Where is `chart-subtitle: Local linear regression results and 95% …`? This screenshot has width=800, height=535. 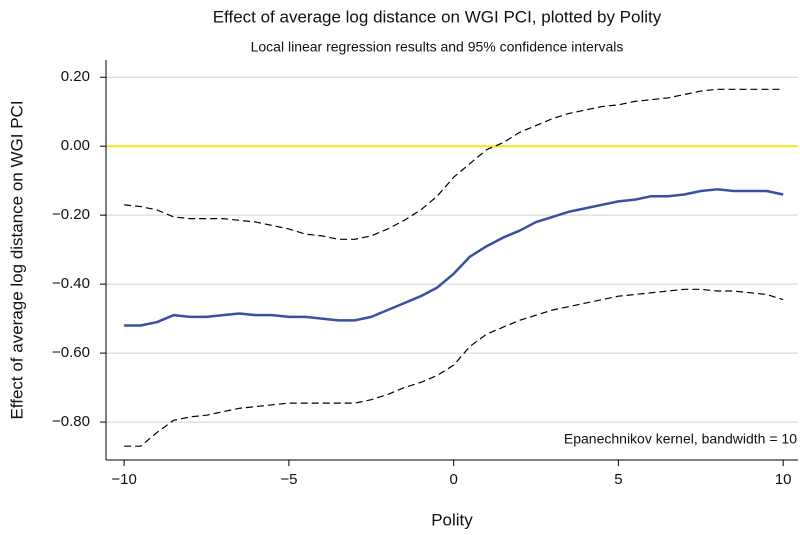 chart-subtitle: Local linear regression results and 95% … is located at coordinates (437, 47).